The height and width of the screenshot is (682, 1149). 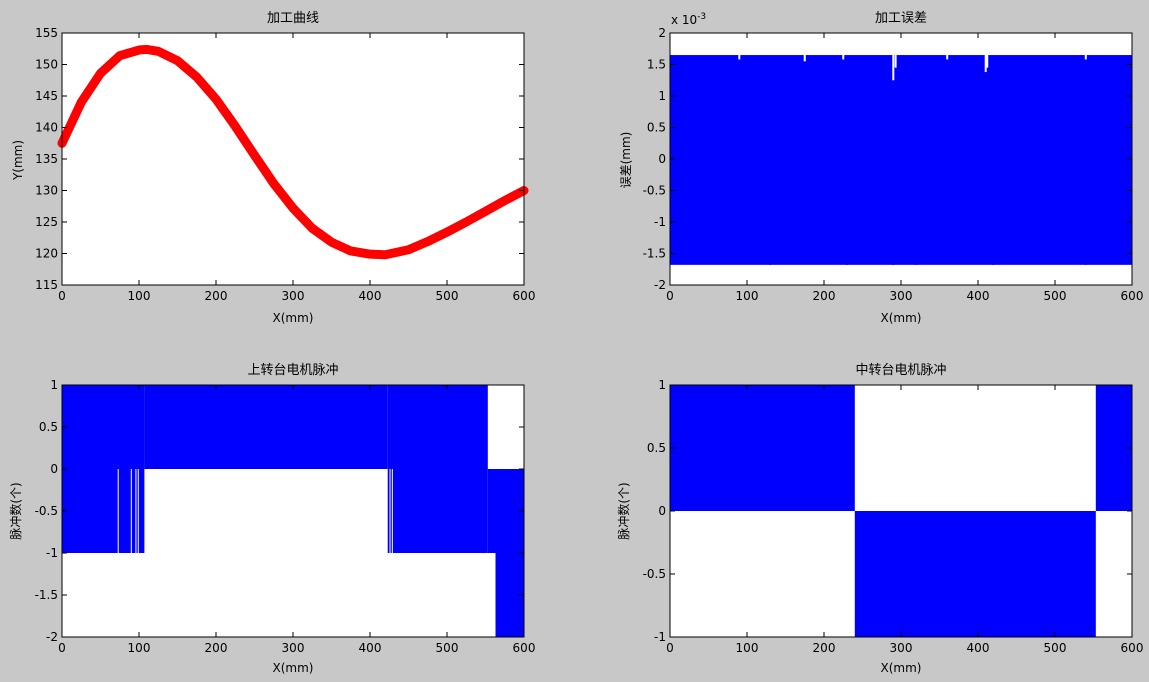 I want to click on y-tick-label: 145, so click(x=46, y=96).